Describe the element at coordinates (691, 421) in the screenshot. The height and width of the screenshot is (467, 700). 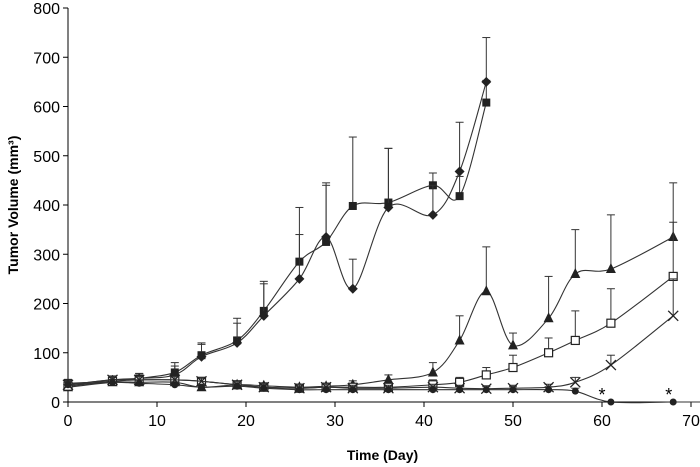
I see `x-tick-label: 70` at that location.